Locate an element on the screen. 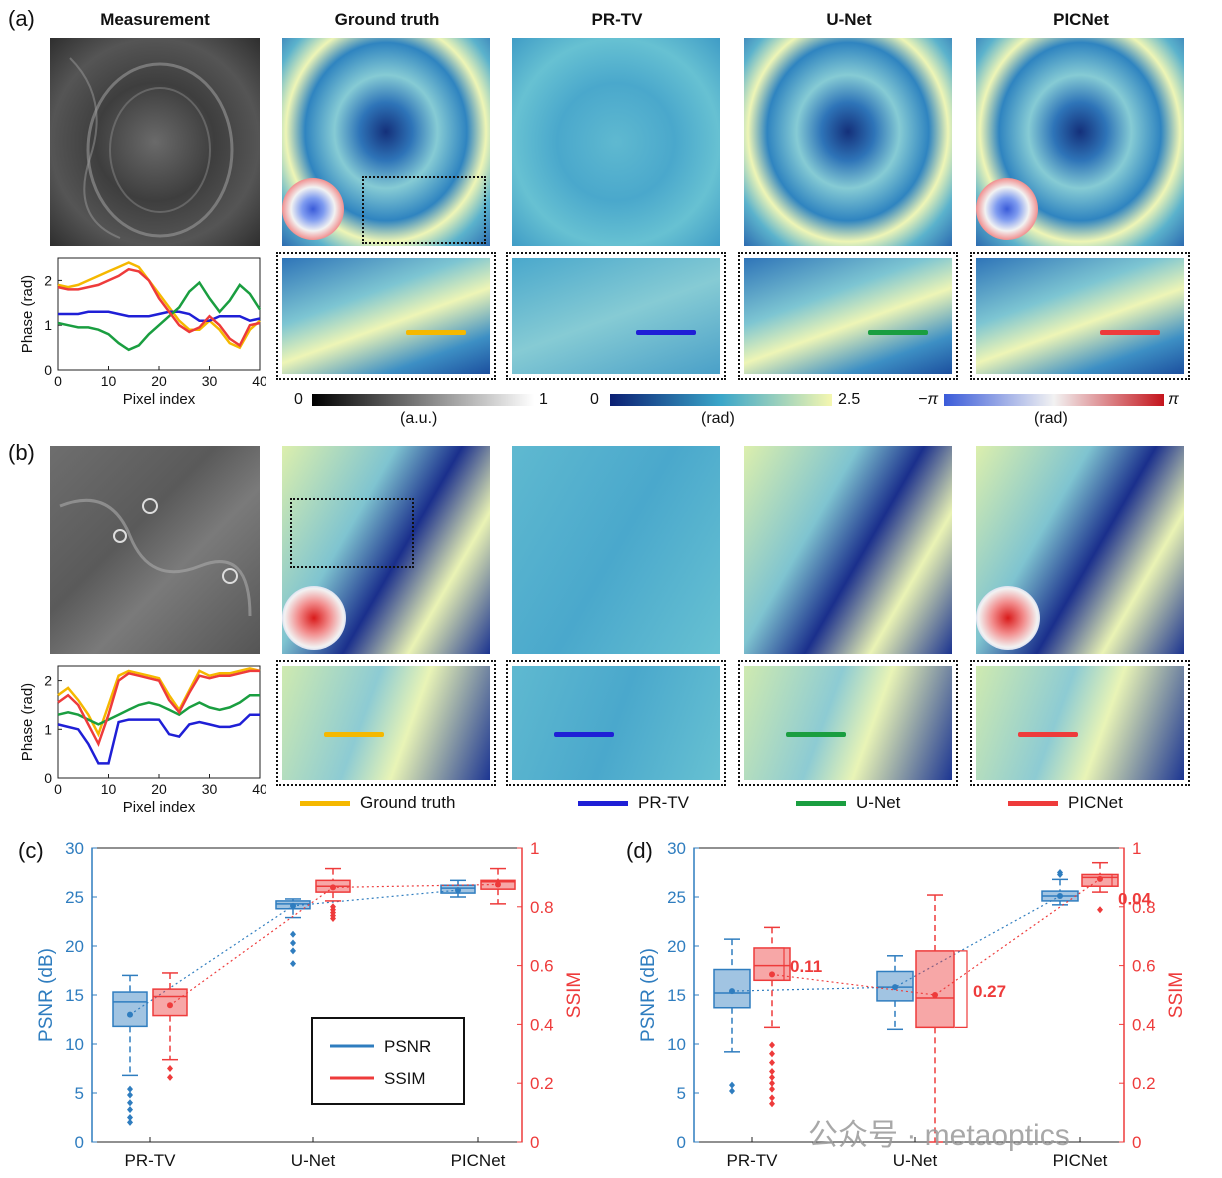 Image resolution: width=1222 pixels, height=1178 pixels. picnet-image-a is located at coordinates (1080, 142).